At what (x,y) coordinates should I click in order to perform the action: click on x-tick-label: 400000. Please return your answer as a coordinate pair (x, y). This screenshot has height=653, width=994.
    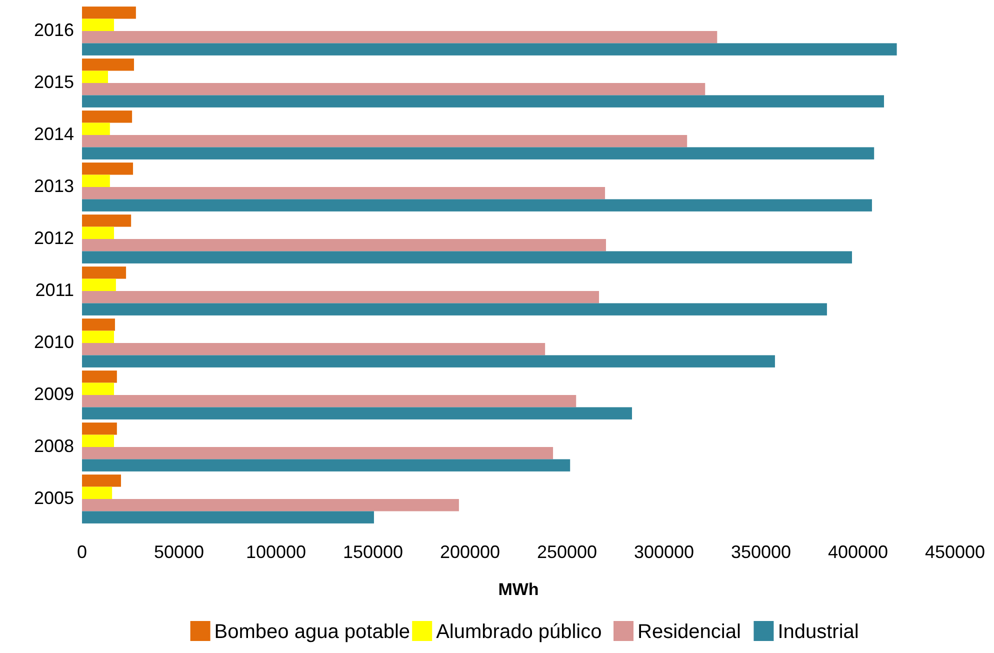
    Looking at the image, I should click on (858, 552).